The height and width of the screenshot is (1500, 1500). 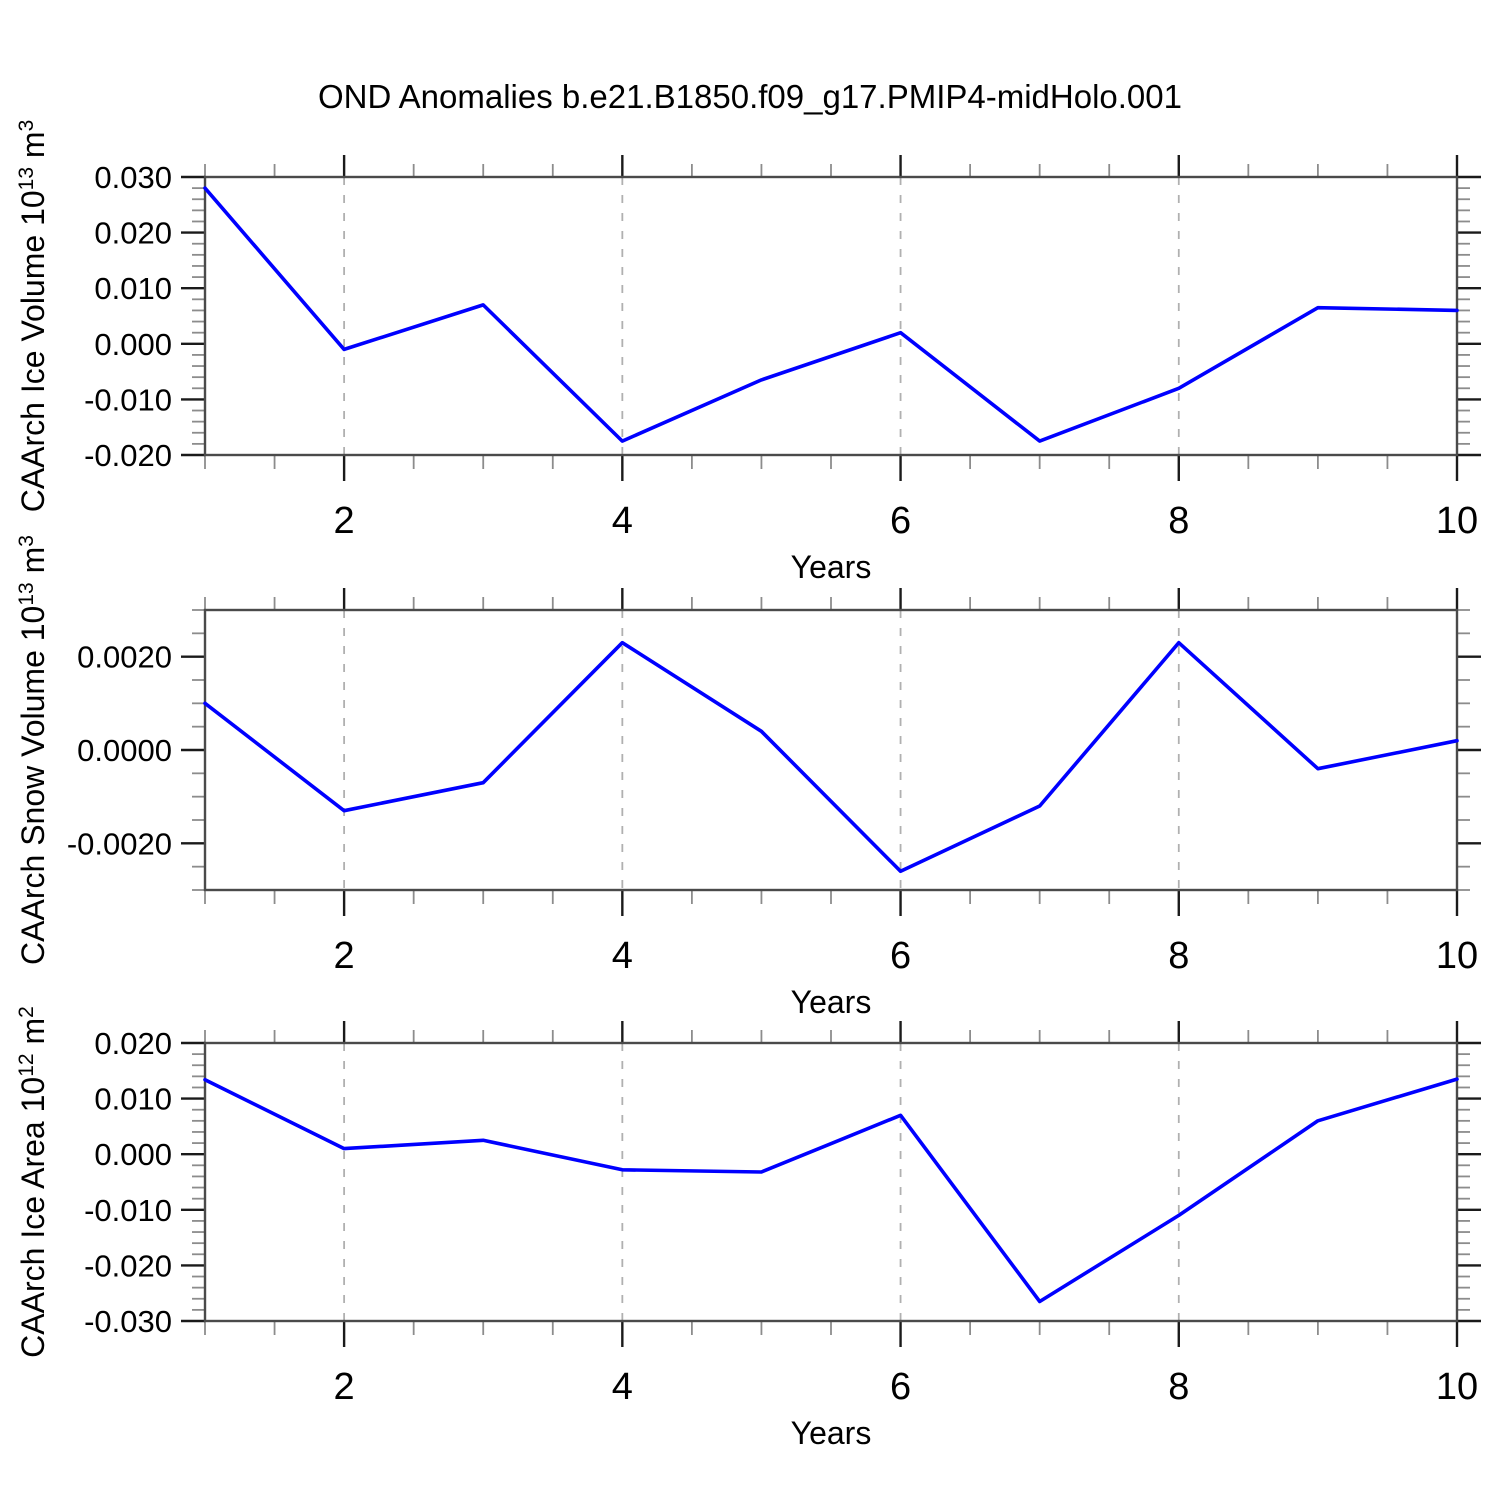 What do you see at coordinates (124, 657) in the screenshot?
I see `y-tick-label: 0.0020` at bounding box center [124, 657].